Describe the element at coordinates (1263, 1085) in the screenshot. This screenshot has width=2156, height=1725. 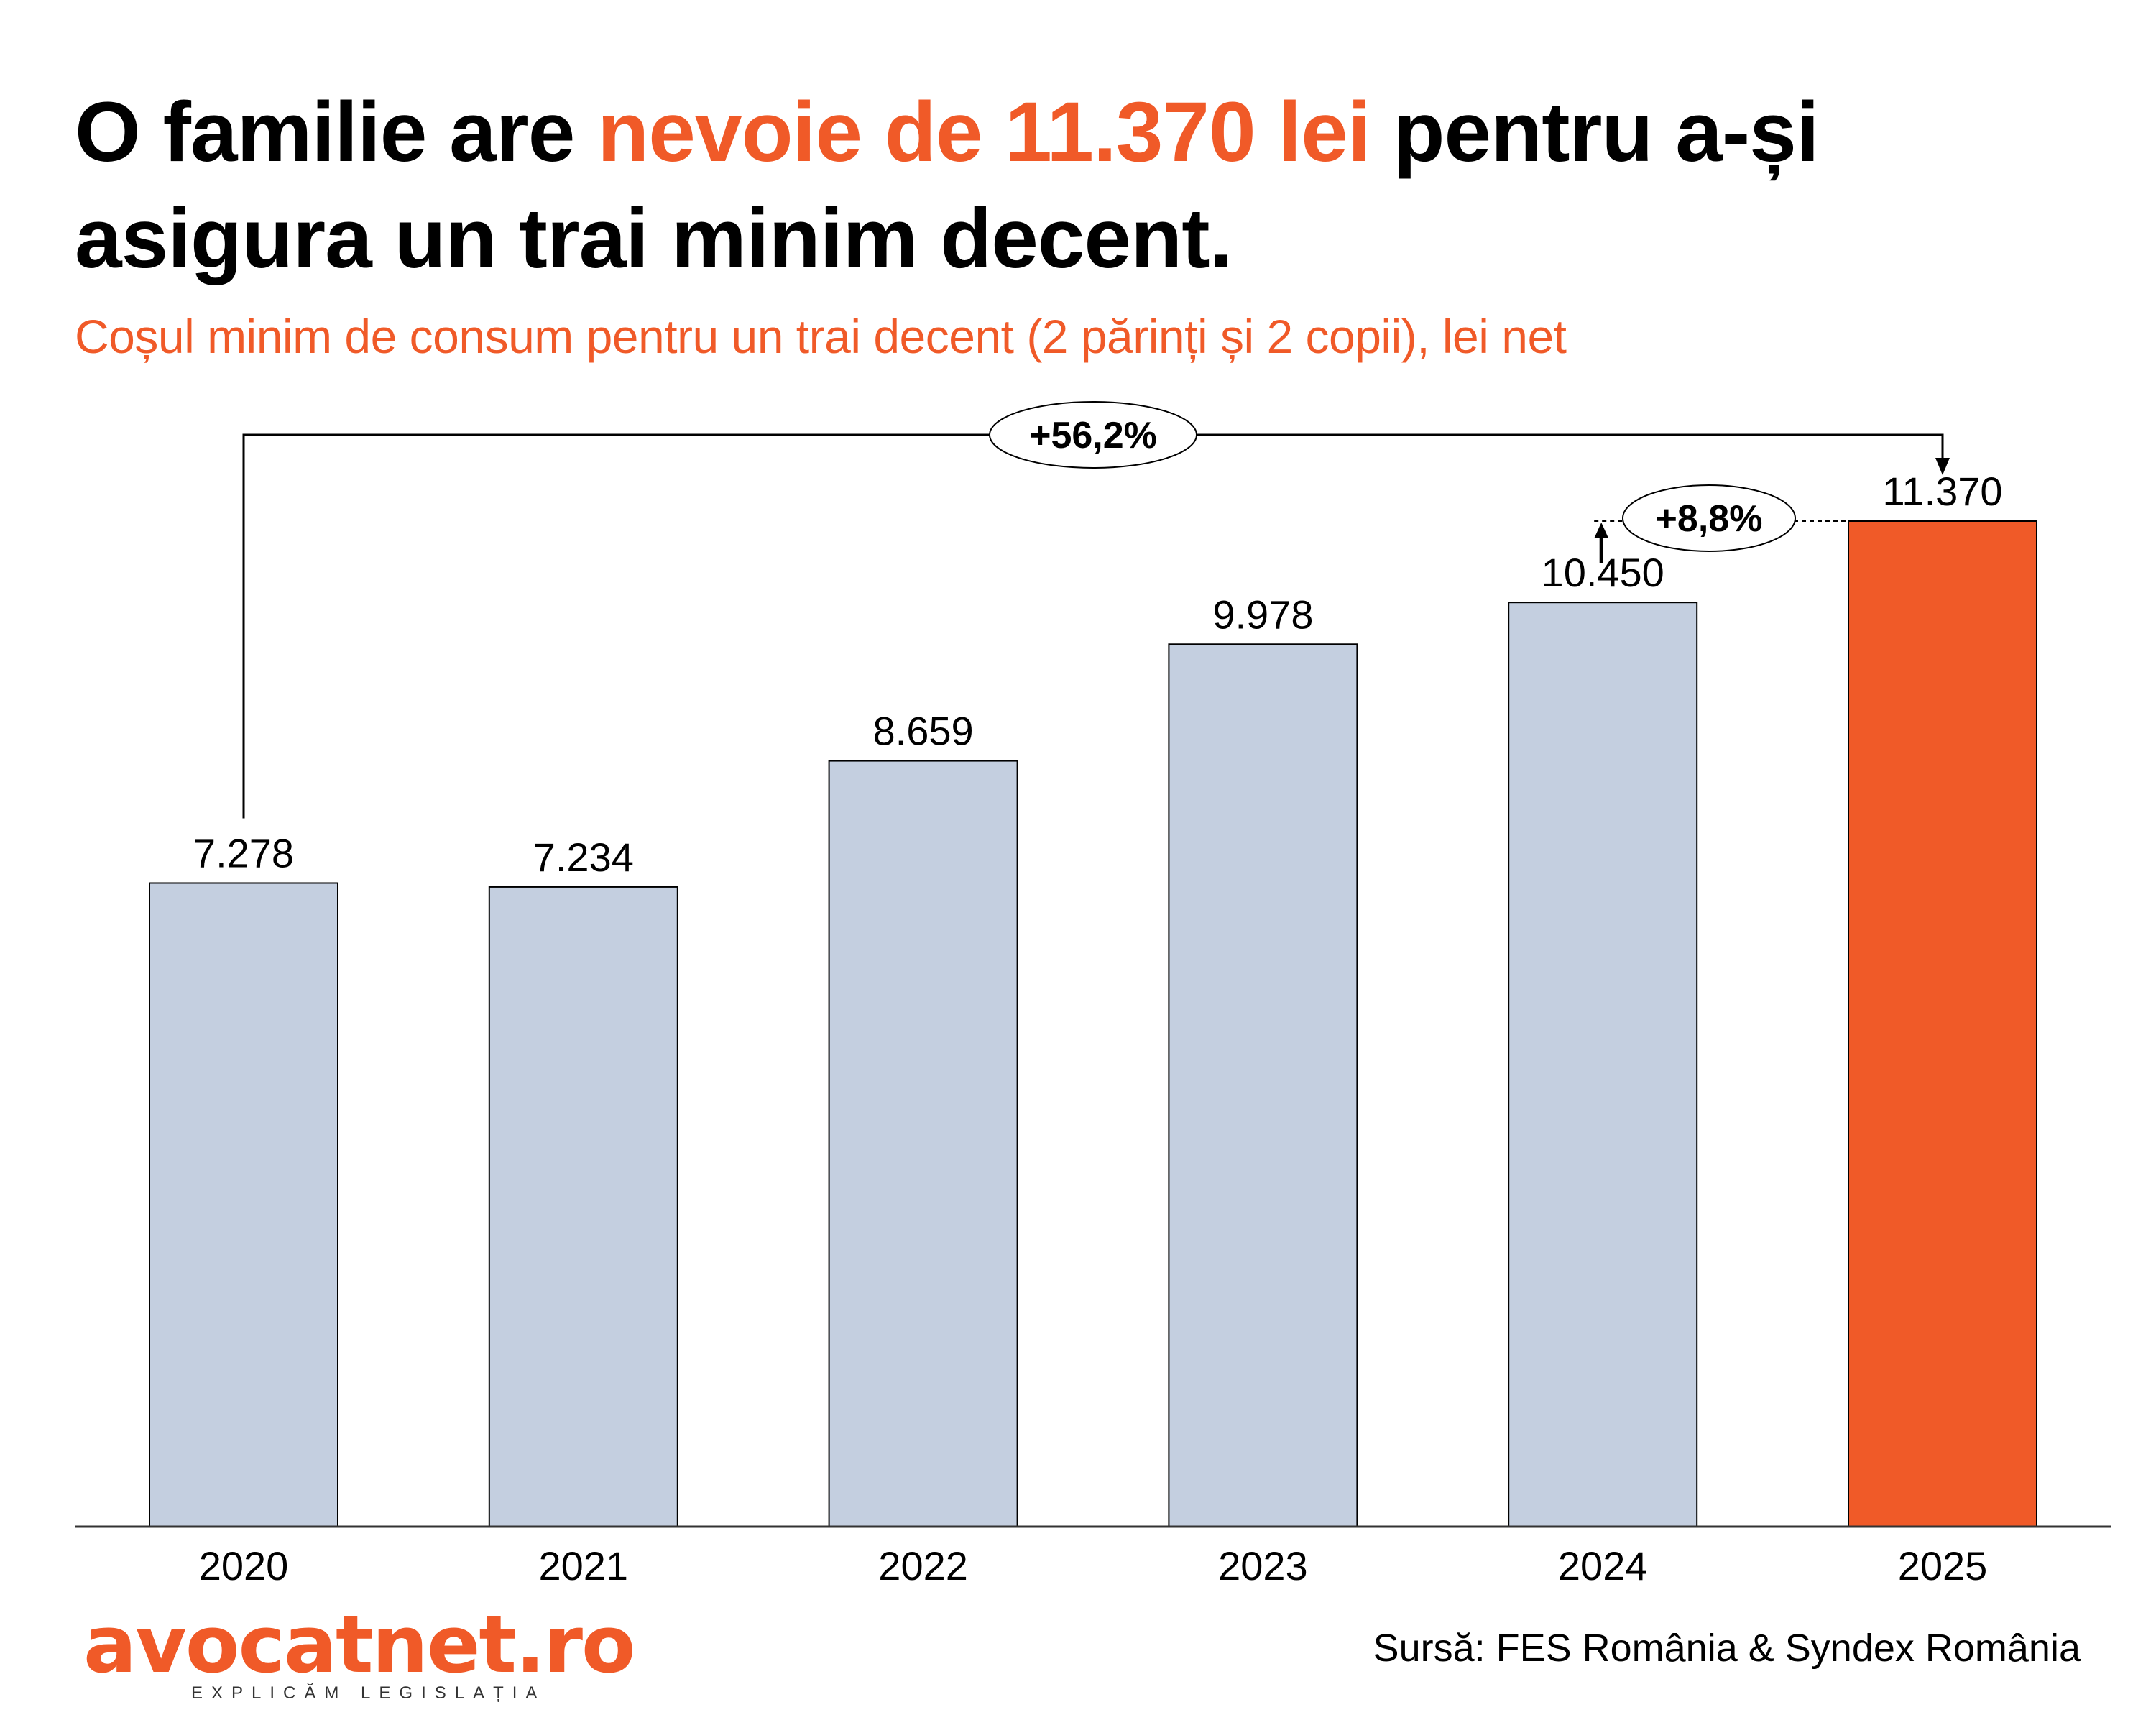
I see `bar-2023` at that location.